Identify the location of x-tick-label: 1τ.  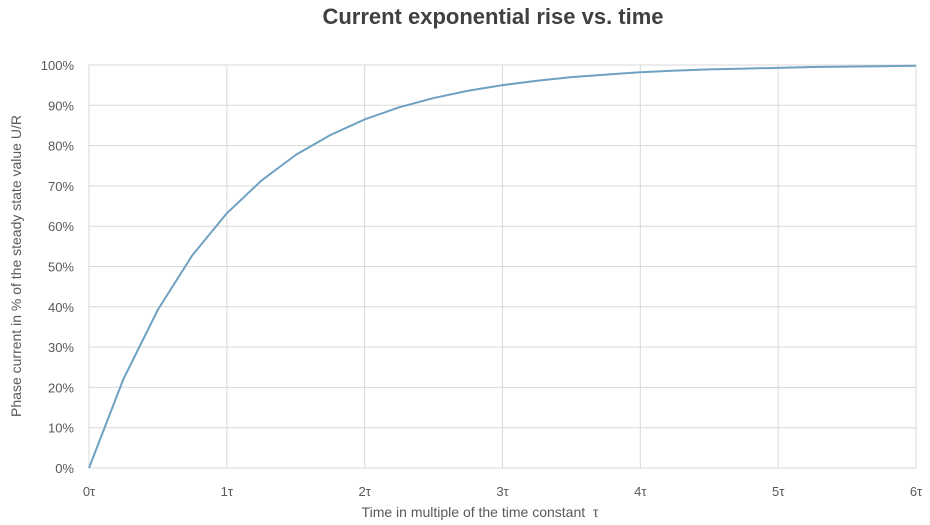
(227, 491).